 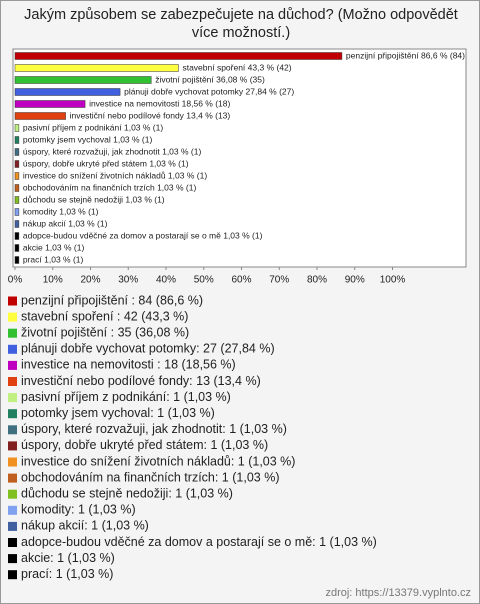 I want to click on data-label: životní pojištění 36,08 % (35), so click(x=210, y=79).